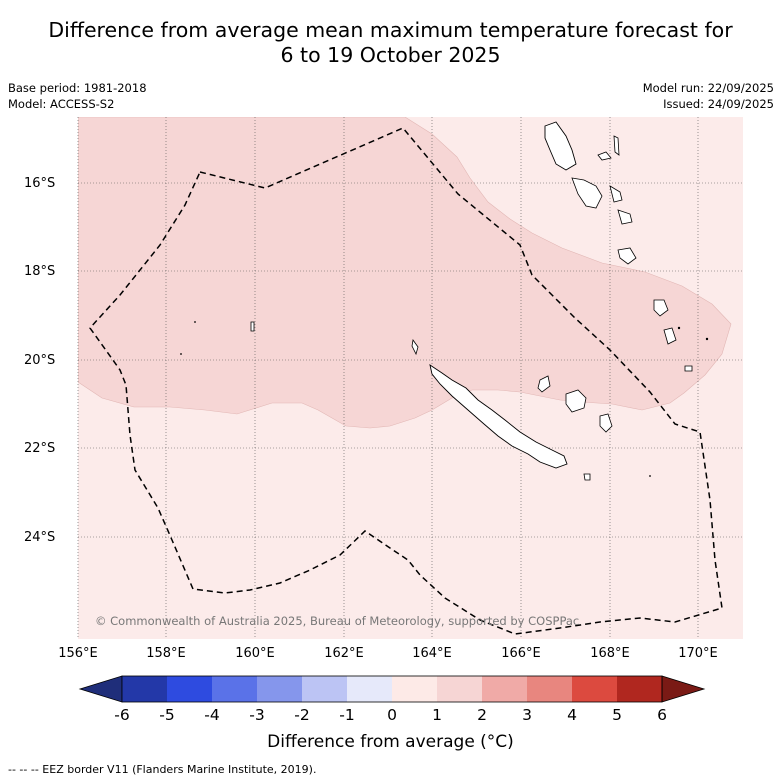 This screenshot has height=781, width=781. What do you see at coordinates (167, 715) in the screenshot?
I see `colorbar-tick: -5` at bounding box center [167, 715].